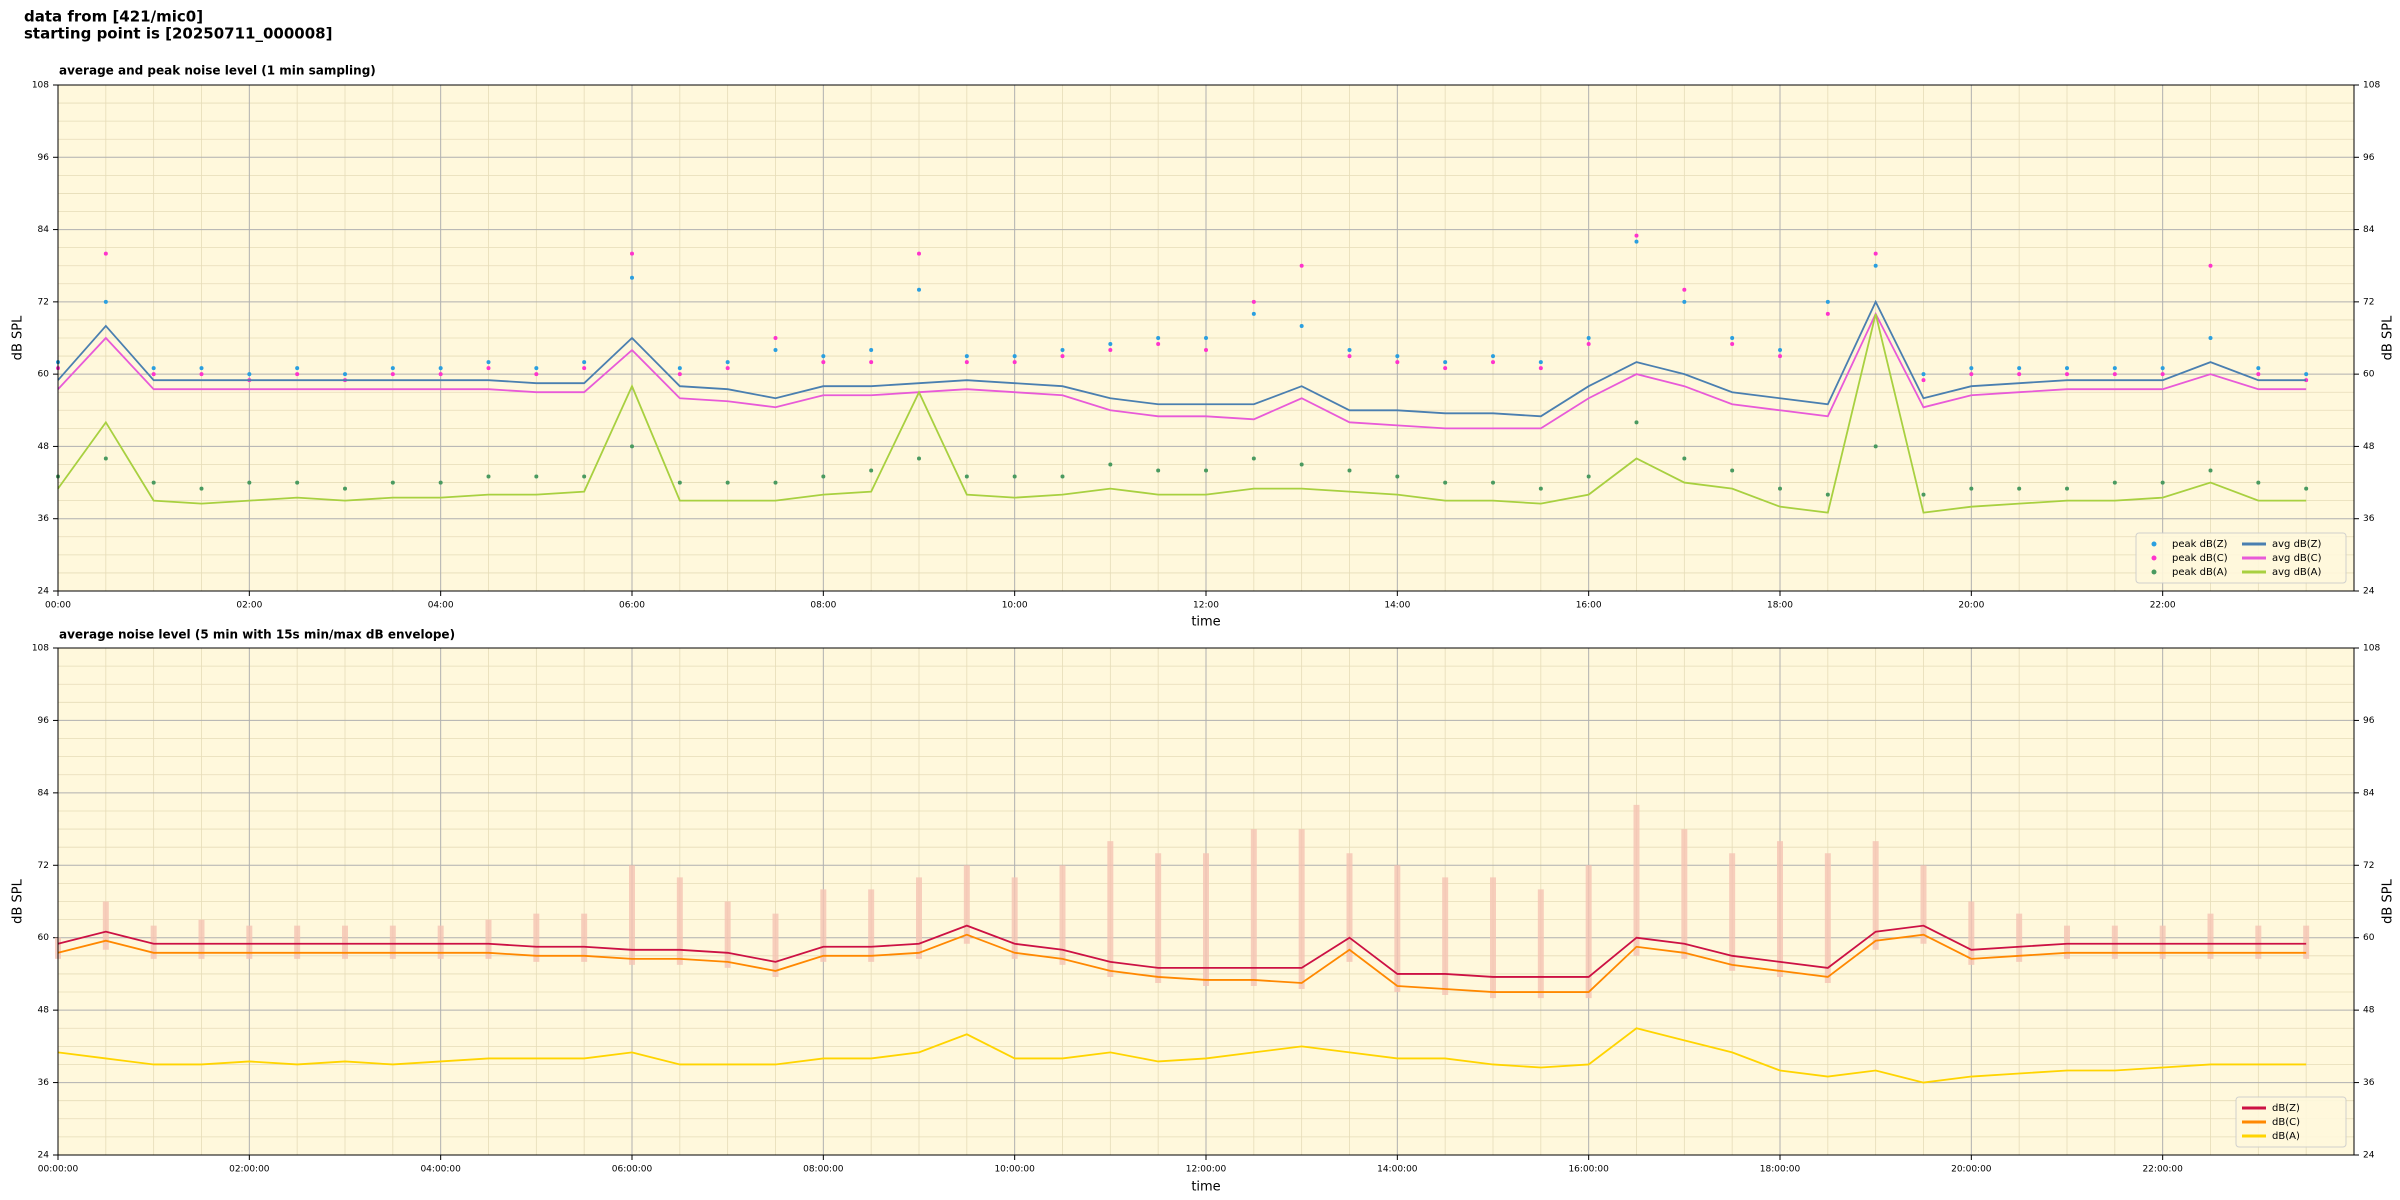 Image resolution: width=2400 pixels, height=1200 pixels. Describe the element at coordinates (2154, 572) in the screenshot. I see `legend-marker` at that location.